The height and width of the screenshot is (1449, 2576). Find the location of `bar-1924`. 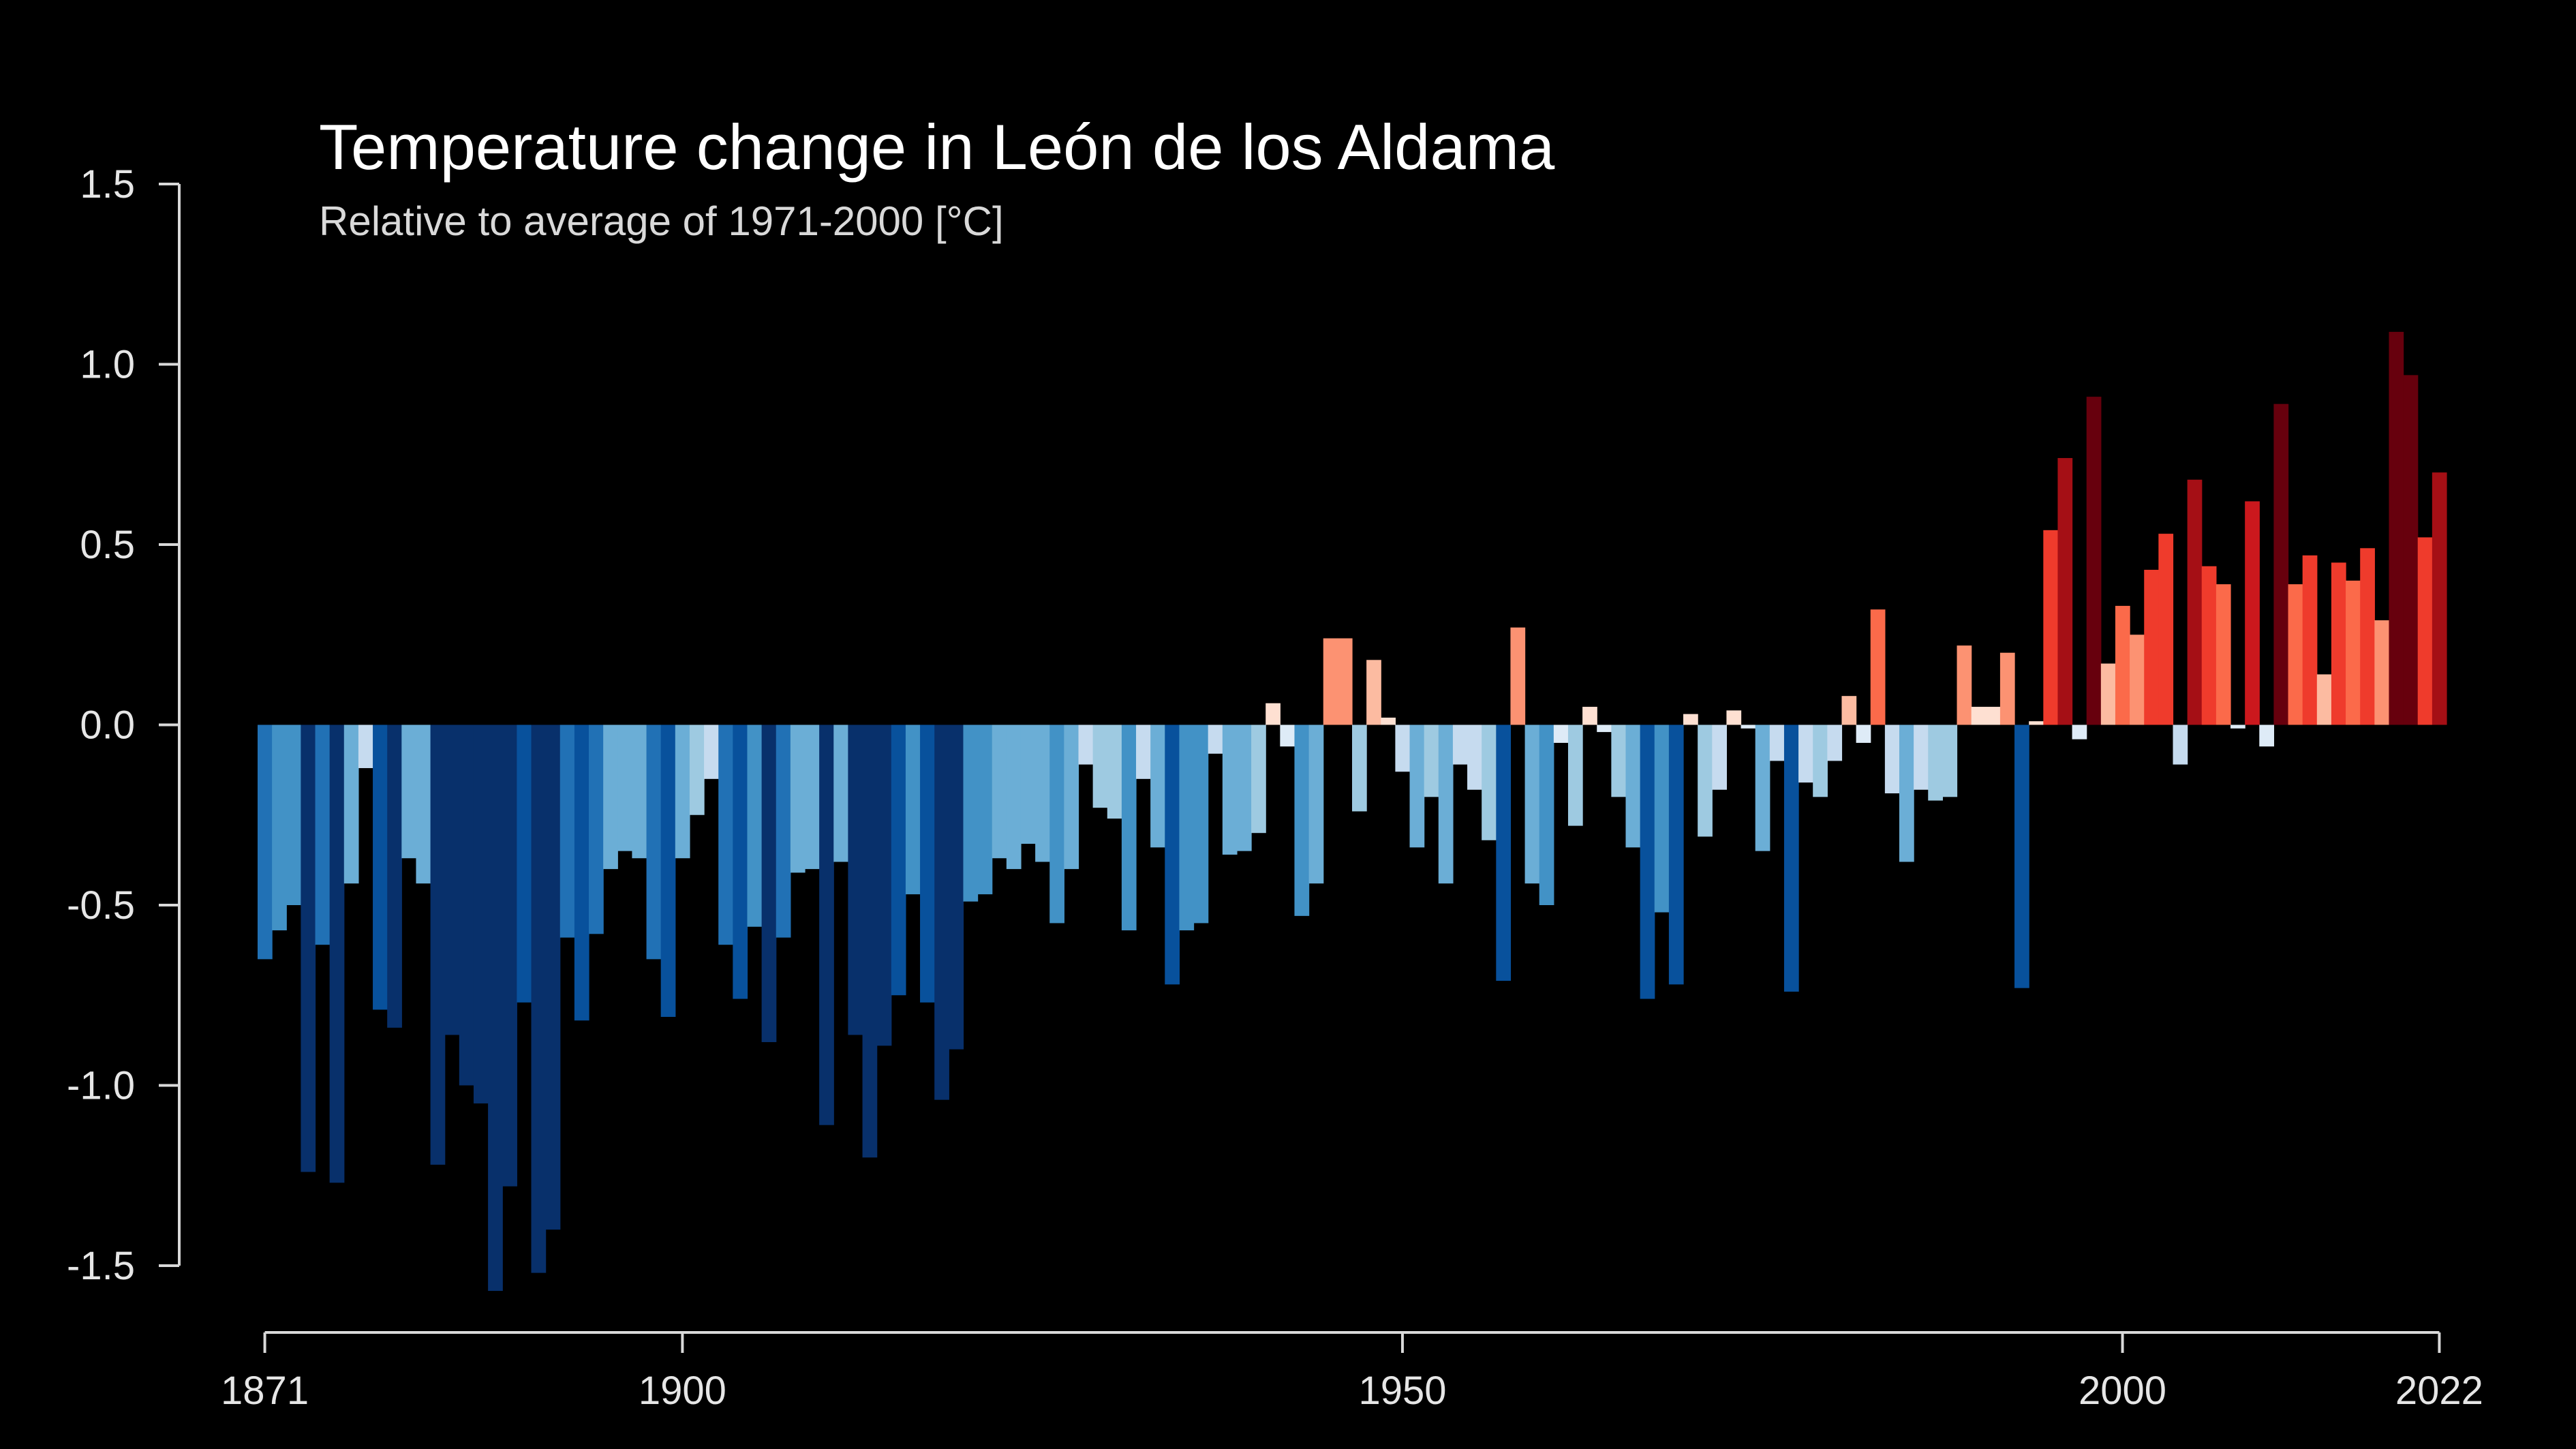

bar-1924 is located at coordinates (1028, 784).